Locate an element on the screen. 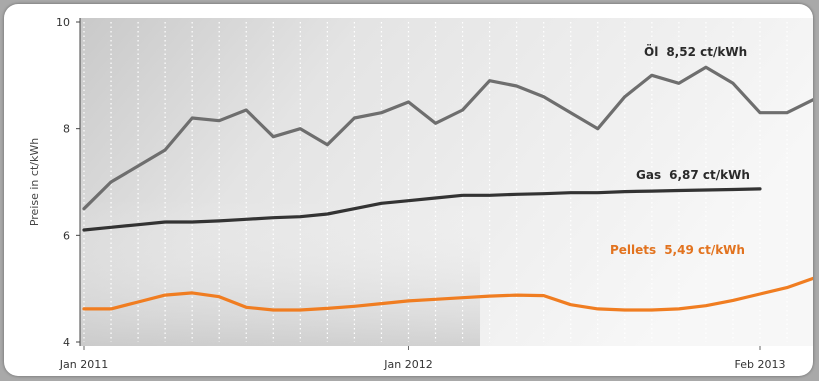 Image resolution: width=819 pixels, height=381 pixels. series-label: Pellets 5,49 ct/kWh is located at coordinates (677, 250).